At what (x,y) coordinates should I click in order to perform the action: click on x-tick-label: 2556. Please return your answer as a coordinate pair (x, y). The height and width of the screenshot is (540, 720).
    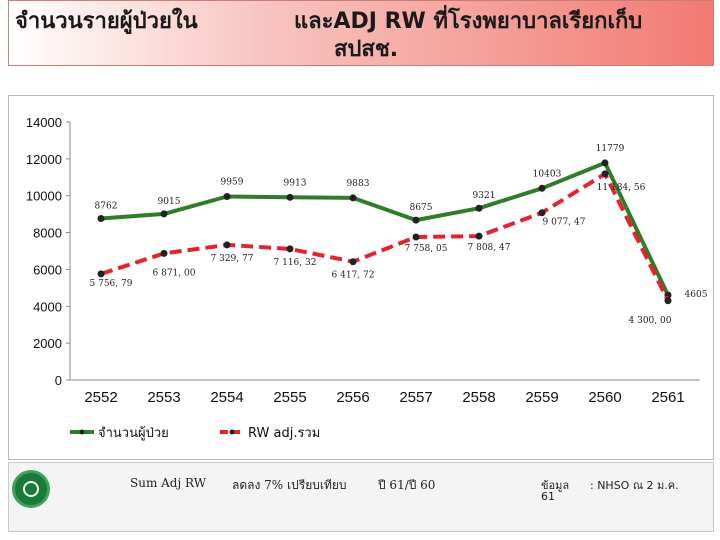
    Looking at the image, I should click on (352, 397).